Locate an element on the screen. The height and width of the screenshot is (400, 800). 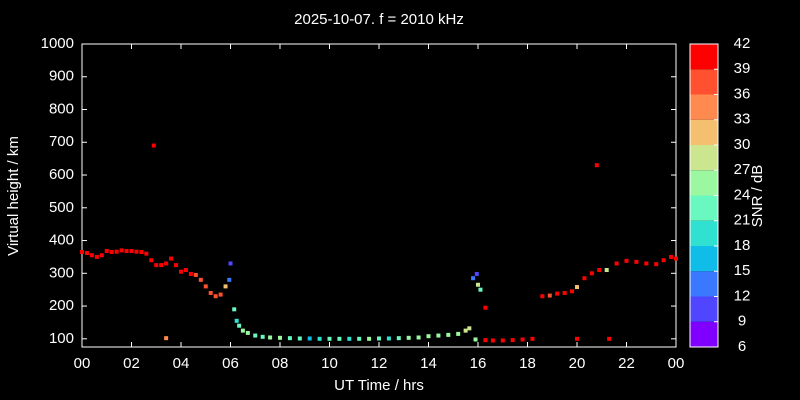
colorbar-tick-label: 15 is located at coordinates (742, 270).